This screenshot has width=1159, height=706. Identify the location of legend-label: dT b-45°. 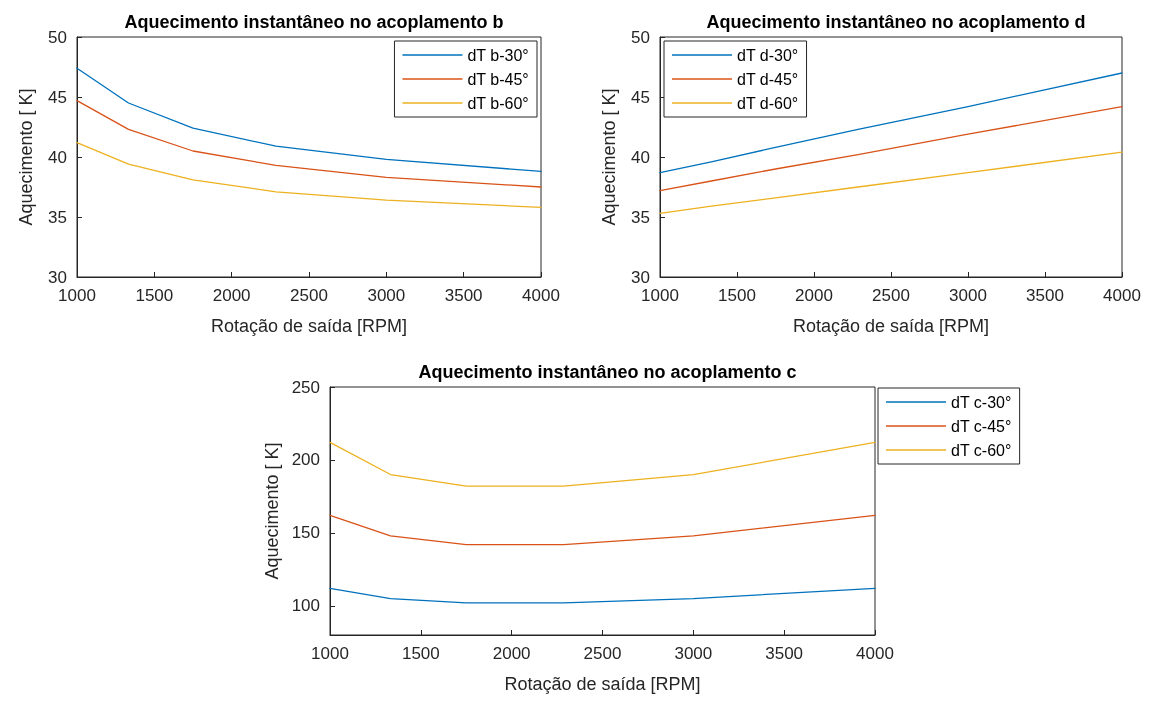
(498, 79).